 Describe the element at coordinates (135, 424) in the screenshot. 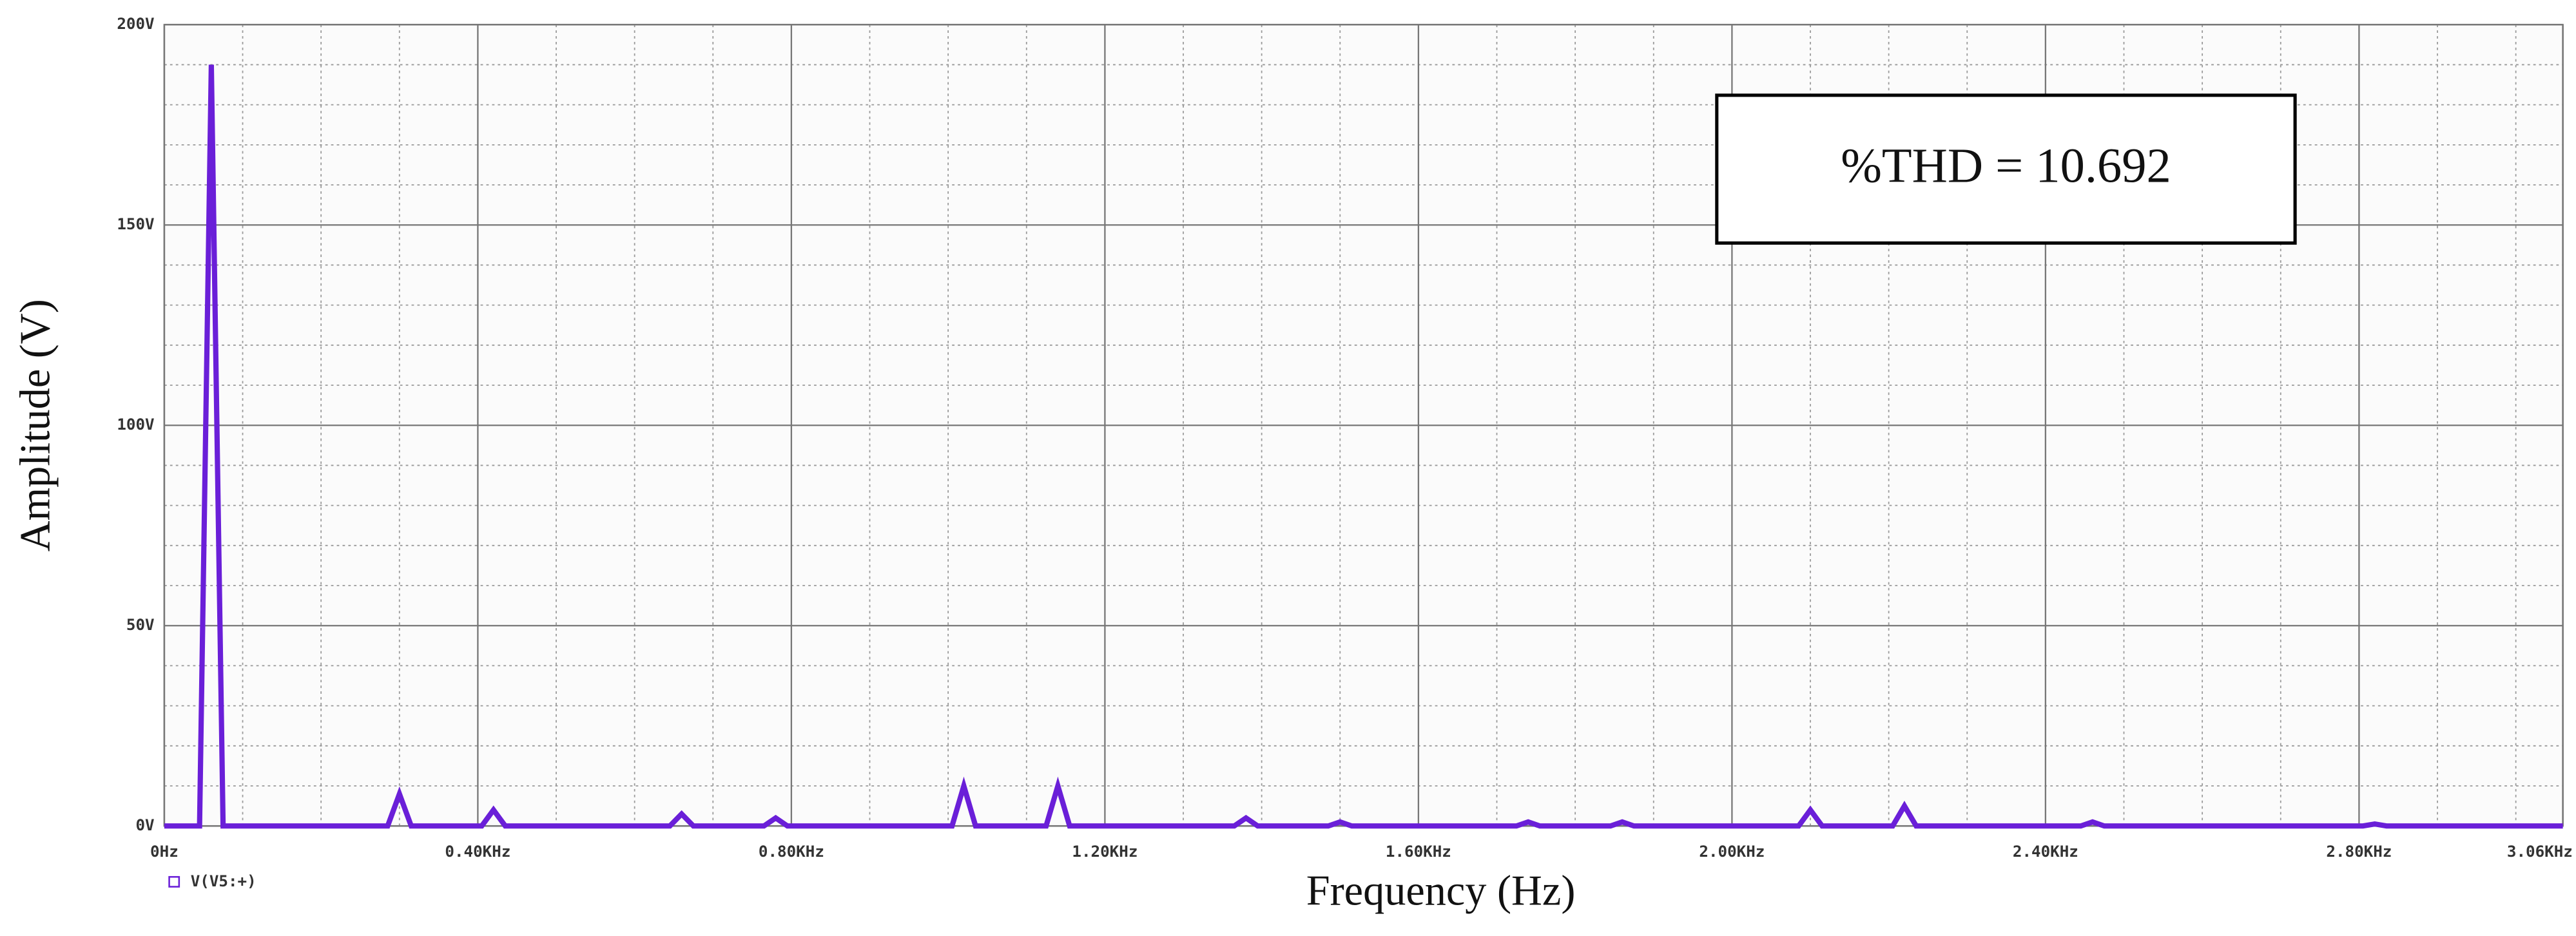

I see `y-tick-label: 100V` at that location.